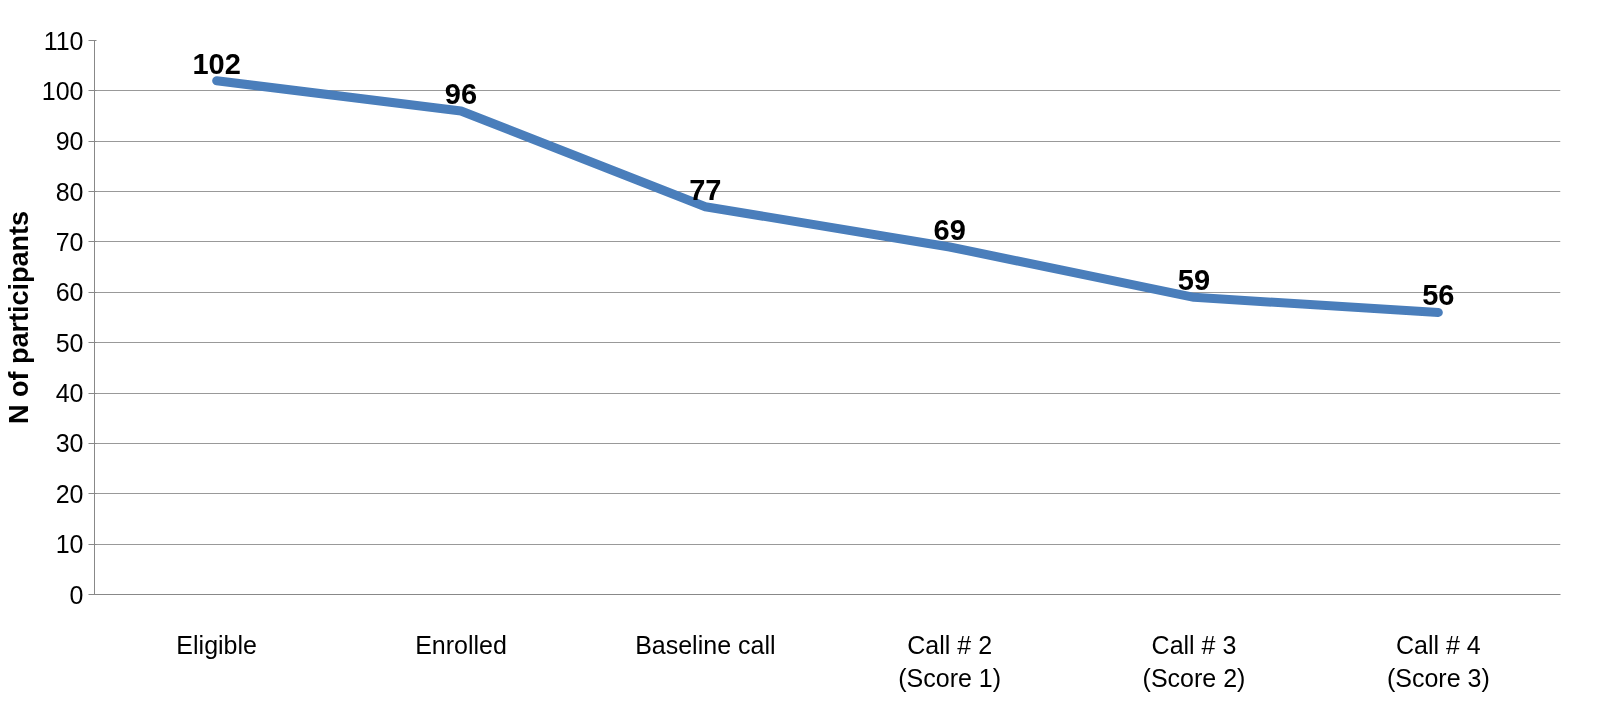 The width and height of the screenshot is (1624, 703). Describe the element at coordinates (69, 342) in the screenshot. I see `y-tick-label: 50` at that location.